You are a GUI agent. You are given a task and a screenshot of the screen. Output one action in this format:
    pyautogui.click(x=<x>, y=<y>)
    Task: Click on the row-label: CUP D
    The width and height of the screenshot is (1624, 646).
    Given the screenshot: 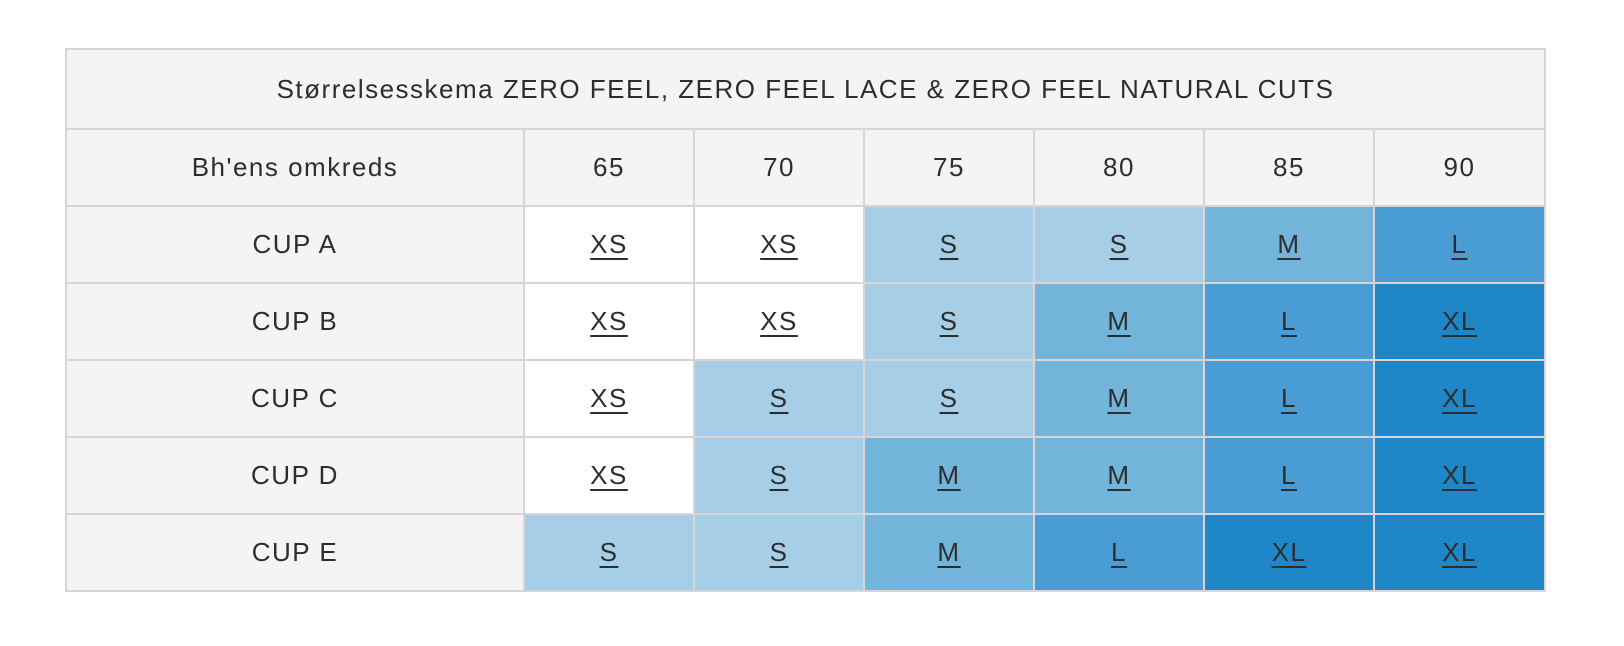 What is the action you would take?
    pyautogui.click(x=295, y=475)
    